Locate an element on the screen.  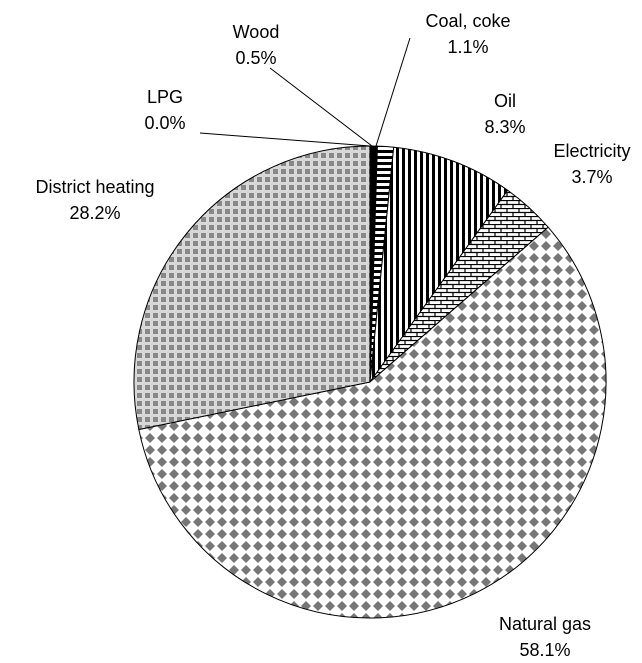
slice-value-label: 58.1% is located at coordinates (544, 650).